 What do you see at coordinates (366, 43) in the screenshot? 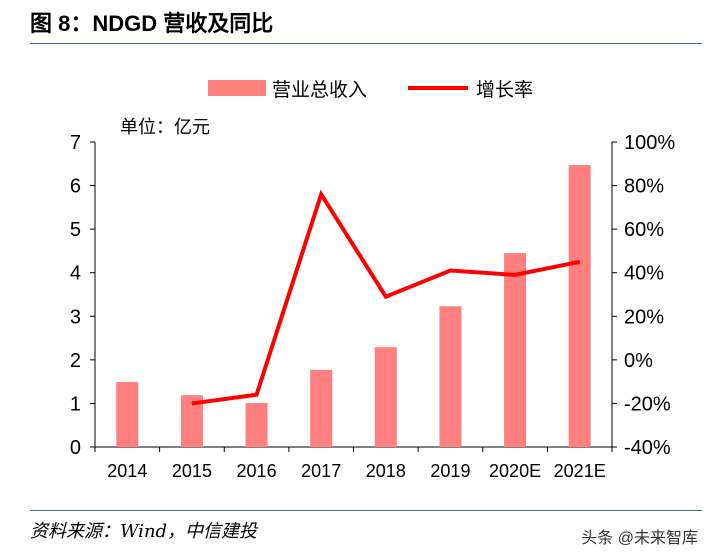
I see `title-divider` at bounding box center [366, 43].